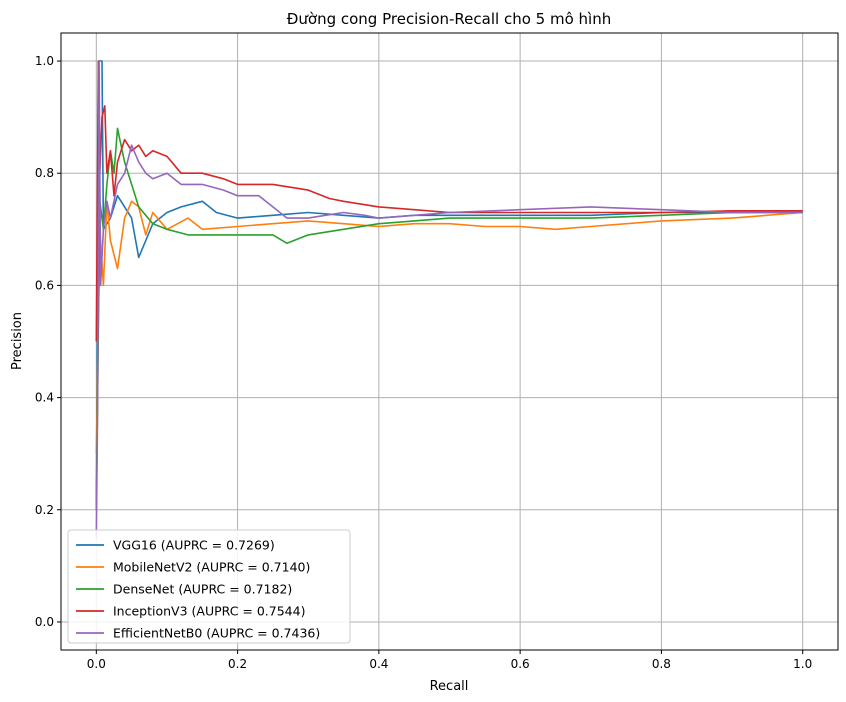 This screenshot has width=846, height=702. I want to click on y-tick-label: 0.0, so click(44, 622).